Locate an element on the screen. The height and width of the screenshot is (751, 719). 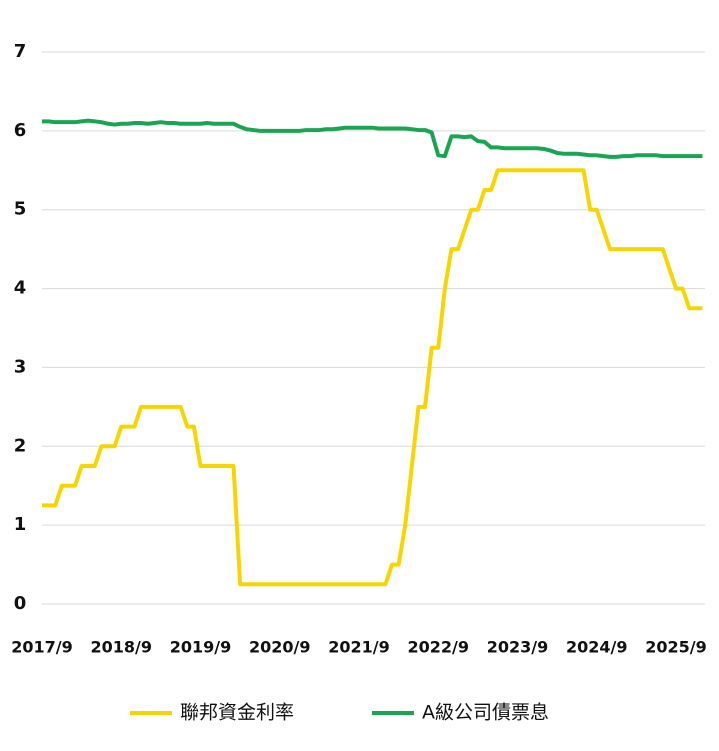
y-tick-label: 3 is located at coordinates (20, 366).